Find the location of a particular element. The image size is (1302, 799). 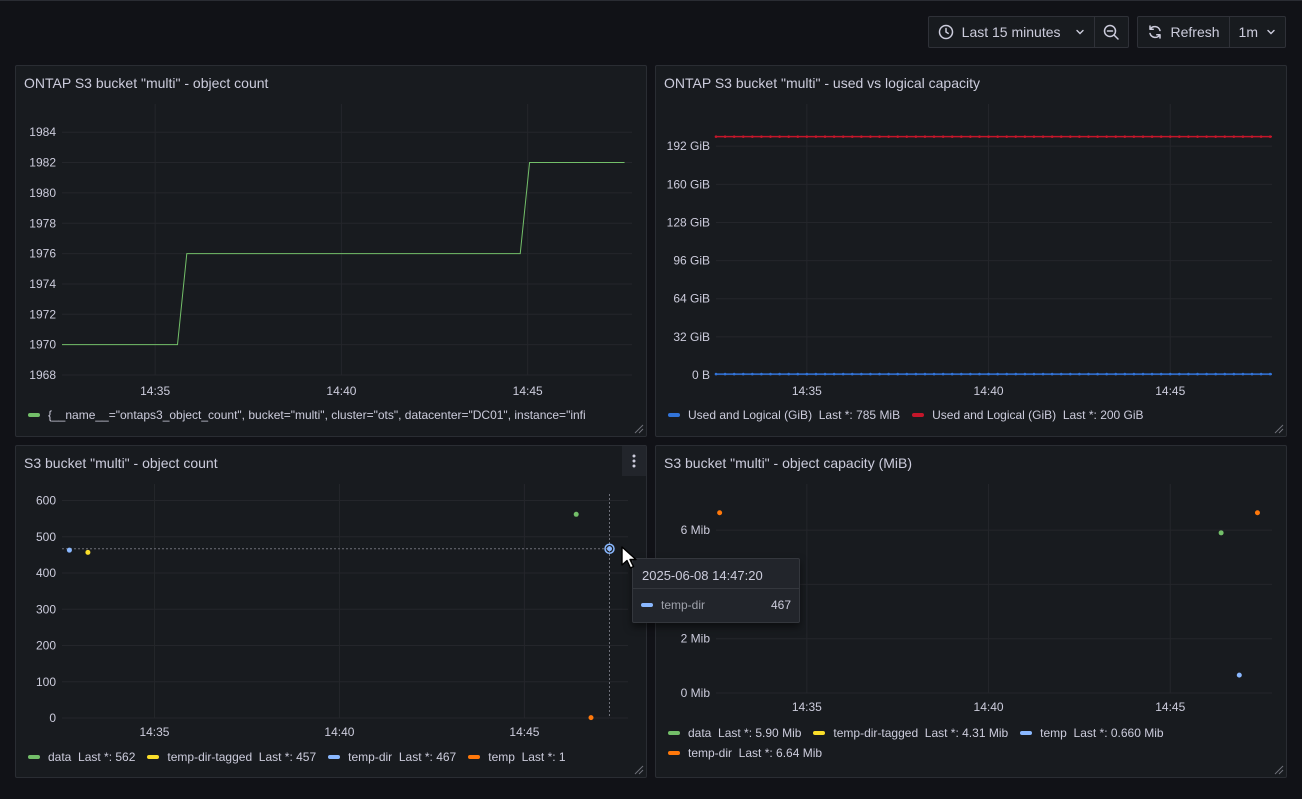

legend-label: temp-dir Last *: 467 is located at coordinates (402, 757).